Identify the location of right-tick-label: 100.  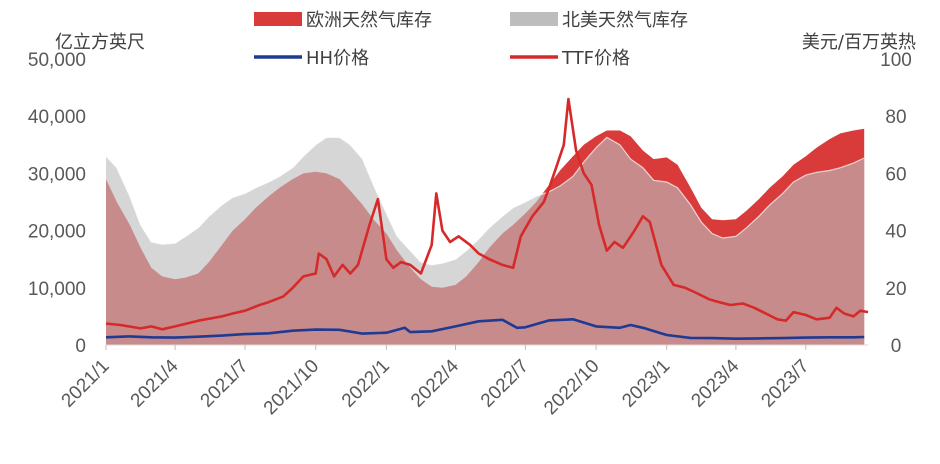
(896, 60).